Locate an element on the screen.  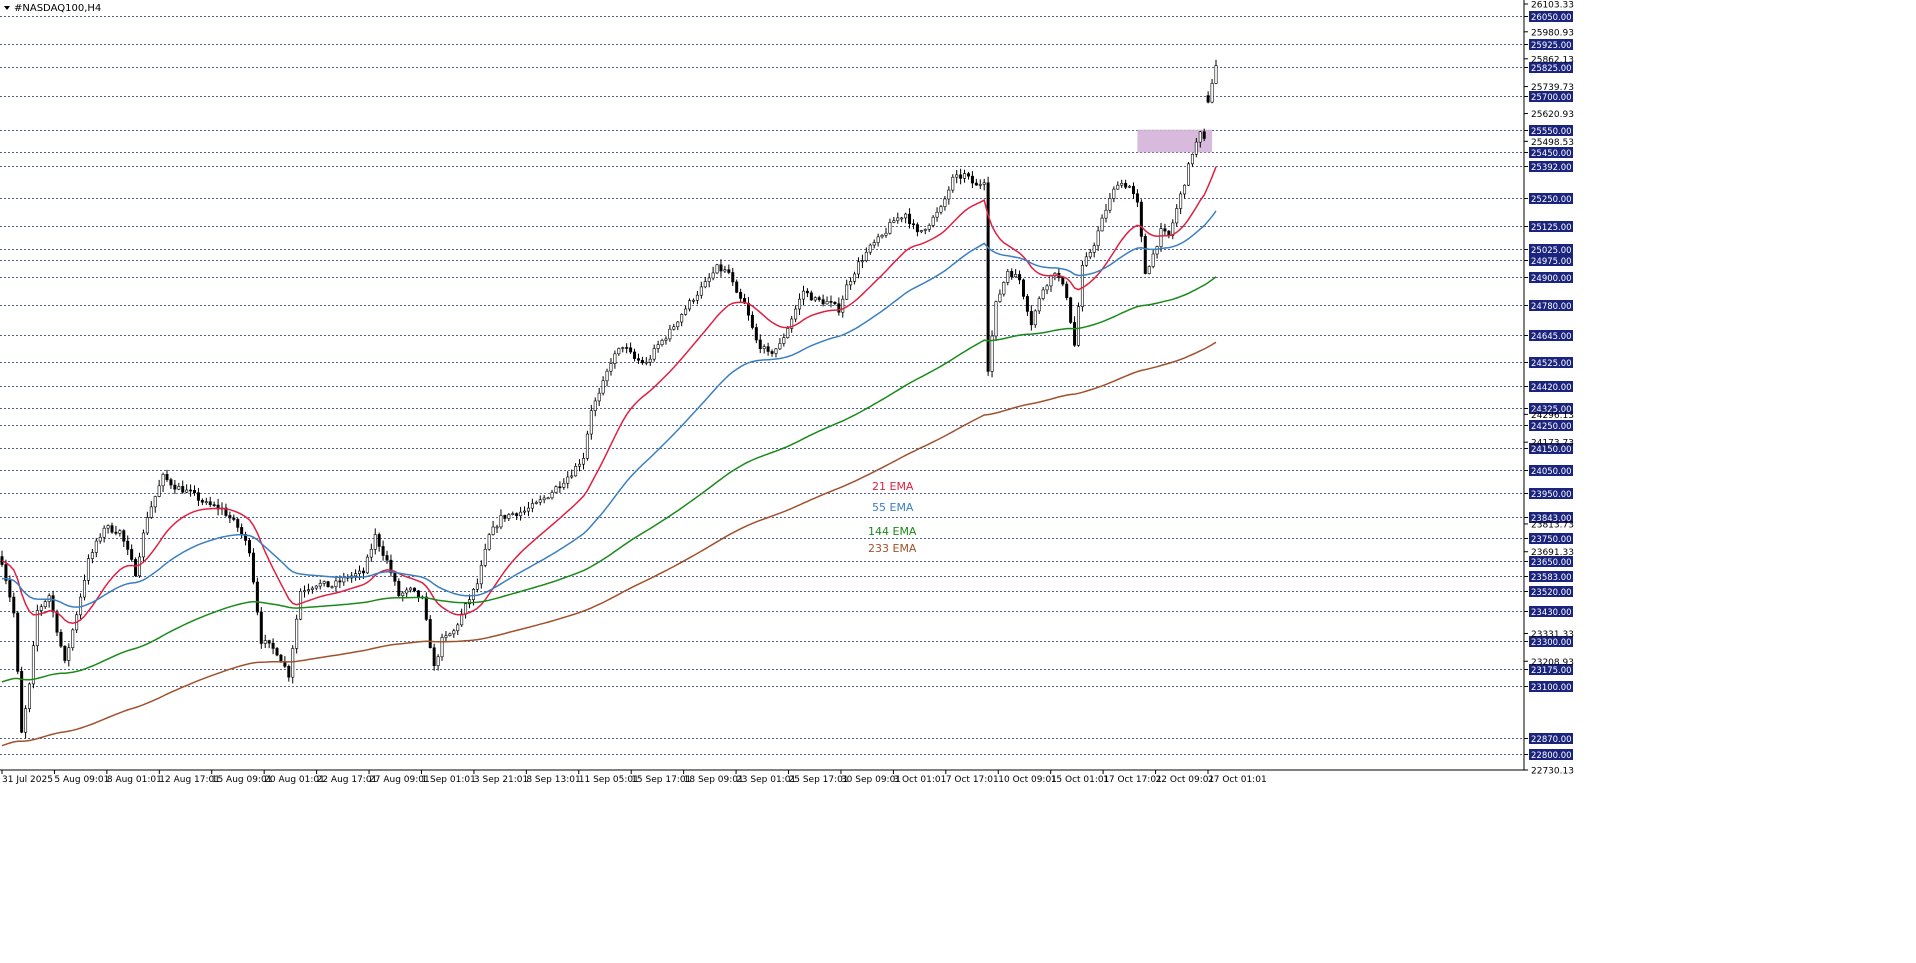
ema-55-label: 55 EMA is located at coordinates (893, 507).